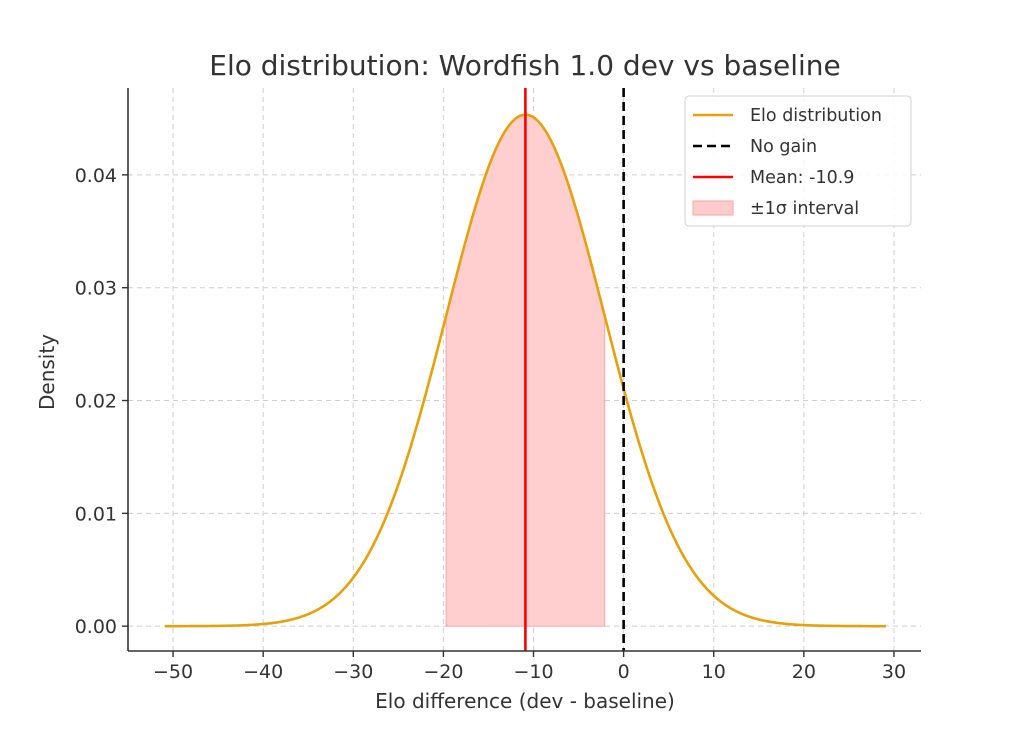 This screenshot has width=1024, height=731. Describe the element at coordinates (713, 208) in the screenshot. I see `legend-swatch` at that location.